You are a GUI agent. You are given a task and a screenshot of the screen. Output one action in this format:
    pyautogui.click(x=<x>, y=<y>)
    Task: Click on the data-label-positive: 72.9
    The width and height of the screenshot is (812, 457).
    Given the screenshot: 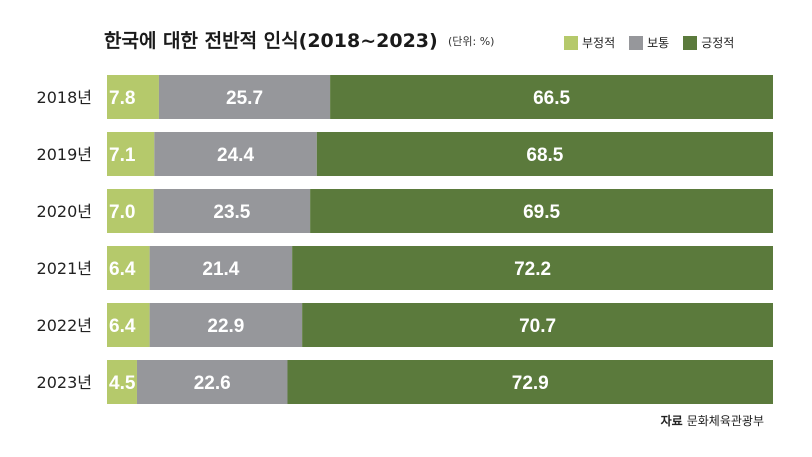 What is the action you would take?
    pyautogui.click(x=530, y=383)
    